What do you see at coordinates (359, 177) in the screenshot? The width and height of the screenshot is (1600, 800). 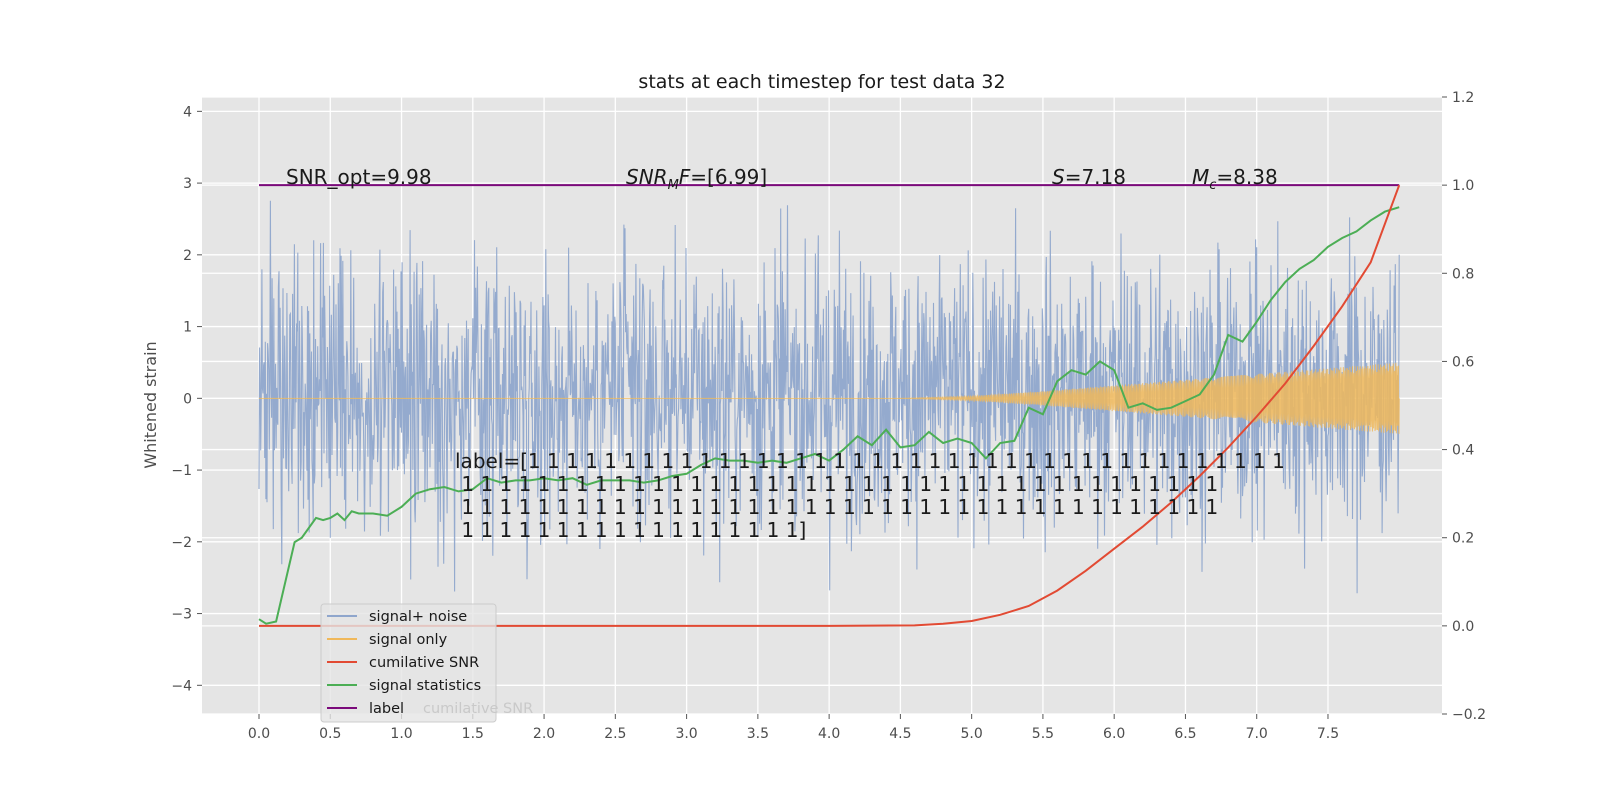 I see `annotation-snr-opt: SNR_opt=9.98` at bounding box center [359, 177].